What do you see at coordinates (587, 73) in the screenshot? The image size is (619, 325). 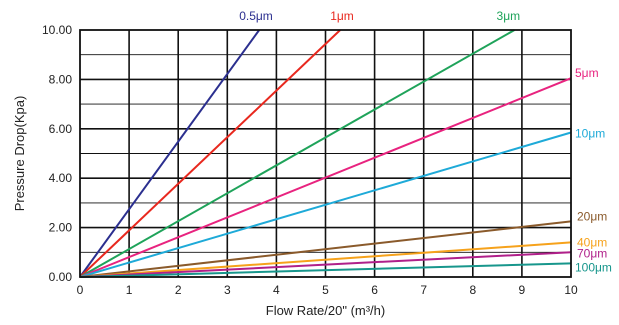 I see `series-label: 5μm` at bounding box center [587, 73].